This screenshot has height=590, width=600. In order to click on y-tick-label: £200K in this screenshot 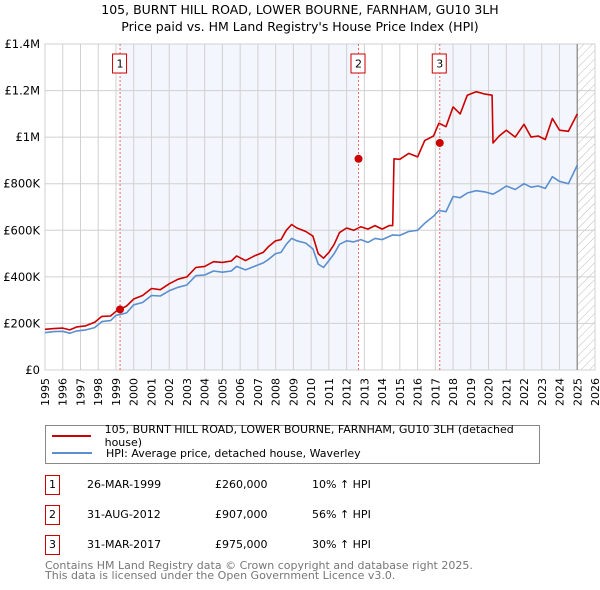, I will do `click(21, 323)`.